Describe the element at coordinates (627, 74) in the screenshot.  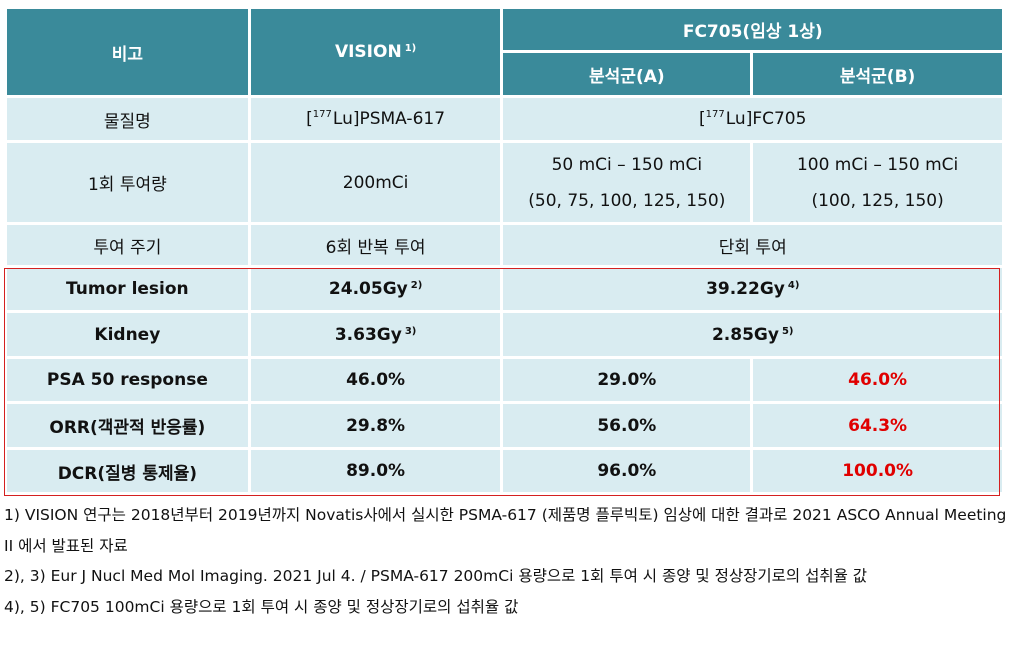
I see `header-group-a: 분석군(A)` at that location.